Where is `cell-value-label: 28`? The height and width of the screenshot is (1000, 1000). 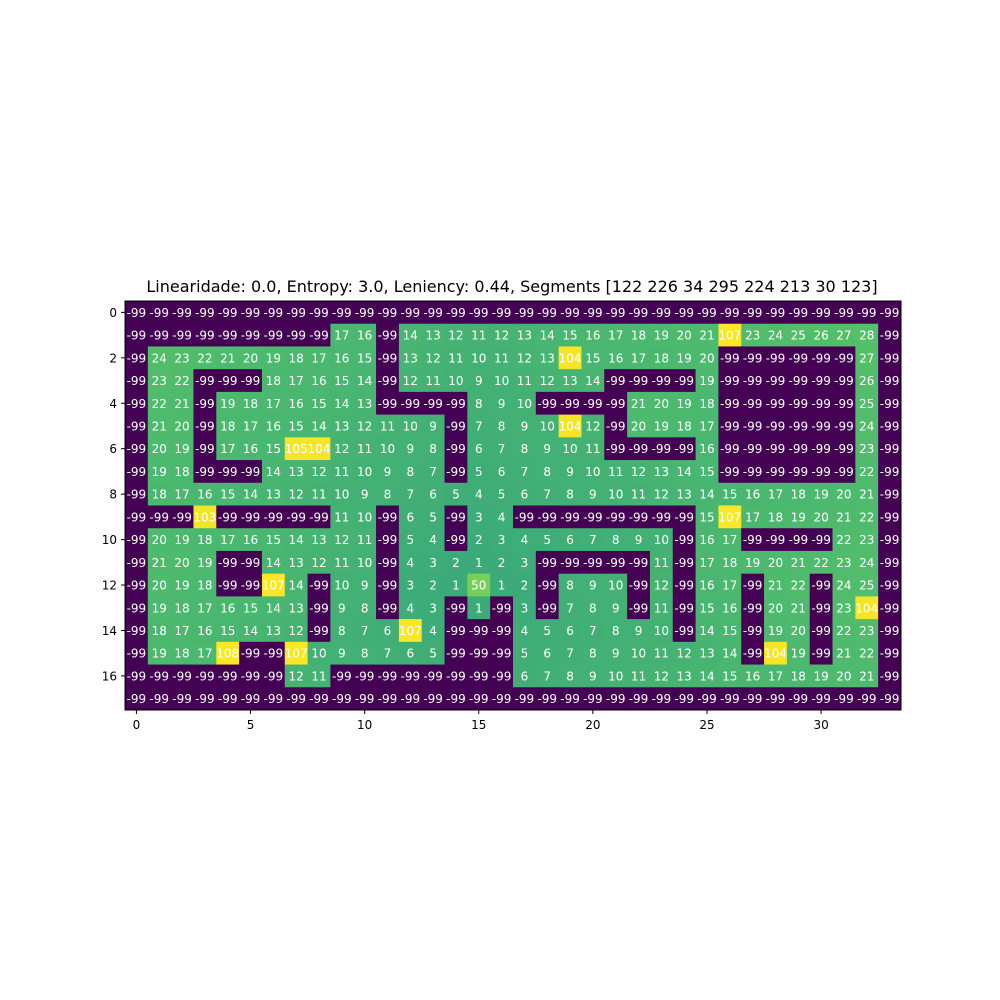 cell-value-label: 28 is located at coordinates (866, 336).